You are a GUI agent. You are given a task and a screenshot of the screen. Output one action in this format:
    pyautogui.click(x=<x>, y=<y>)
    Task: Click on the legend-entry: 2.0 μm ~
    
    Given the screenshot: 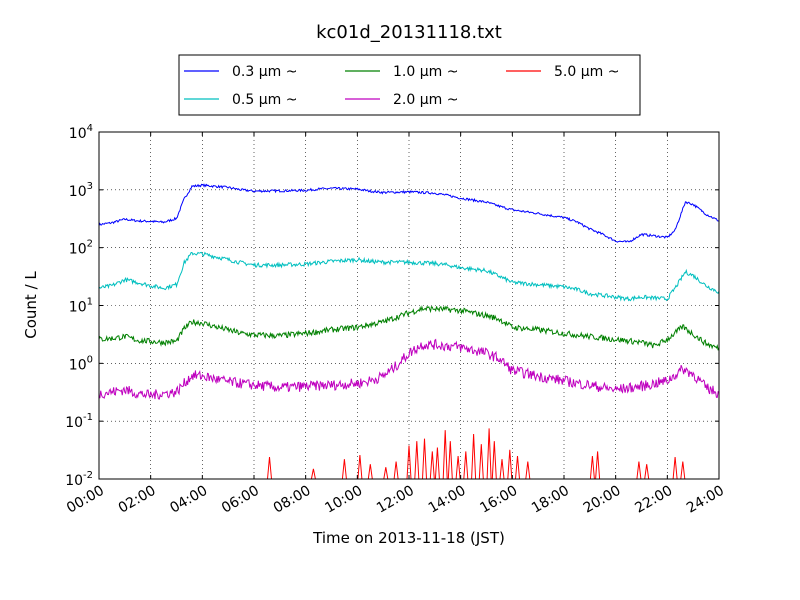 What is the action you would take?
    pyautogui.click(x=425, y=100)
    